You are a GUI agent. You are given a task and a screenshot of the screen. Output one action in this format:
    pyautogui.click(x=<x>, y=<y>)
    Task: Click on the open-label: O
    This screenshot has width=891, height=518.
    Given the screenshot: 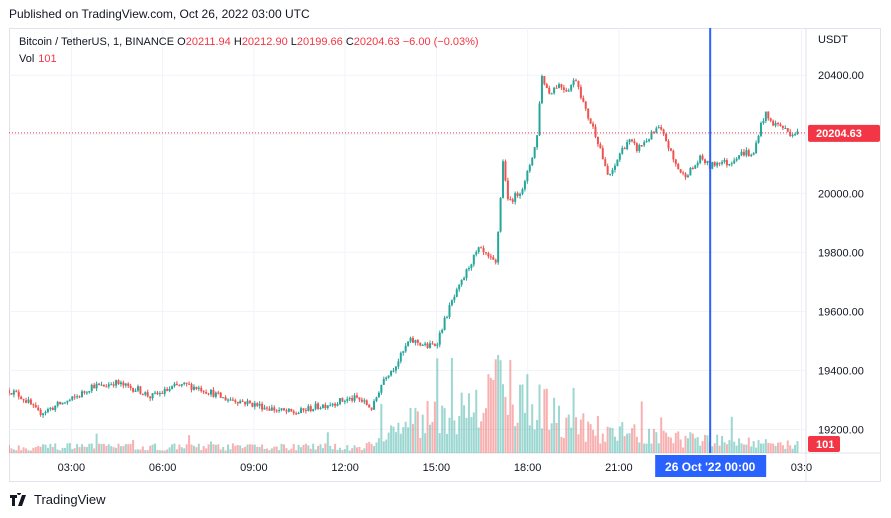 What is the action you would take?
    pyautogui.click(x=181, y=42)
    